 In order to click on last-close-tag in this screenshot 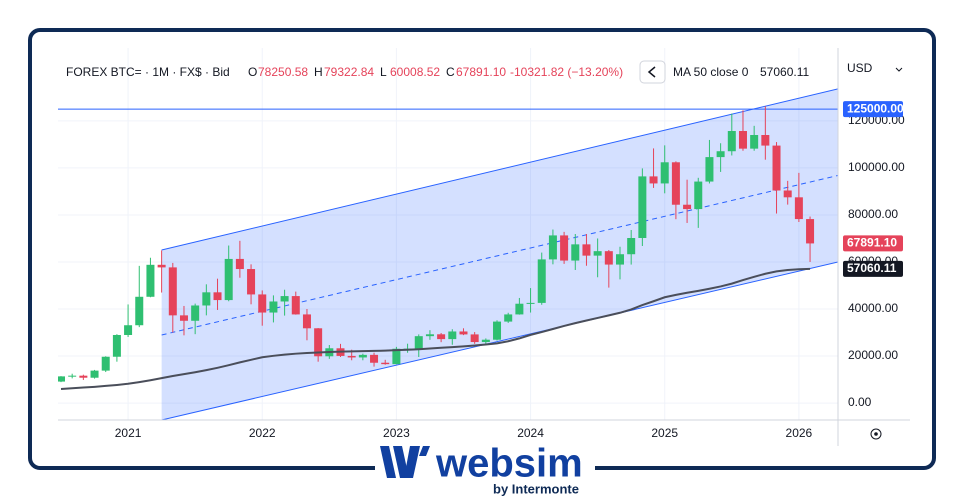, I will do `click(873, 243)`.